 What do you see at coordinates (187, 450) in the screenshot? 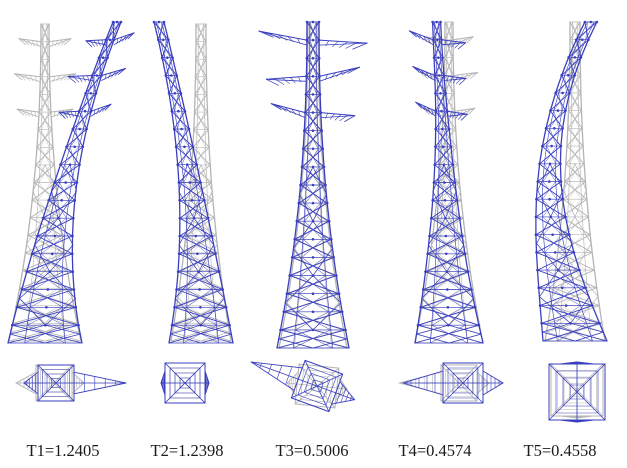
I see `mode-label-t2: T2=1.2398` at bounding box center [187, 450].